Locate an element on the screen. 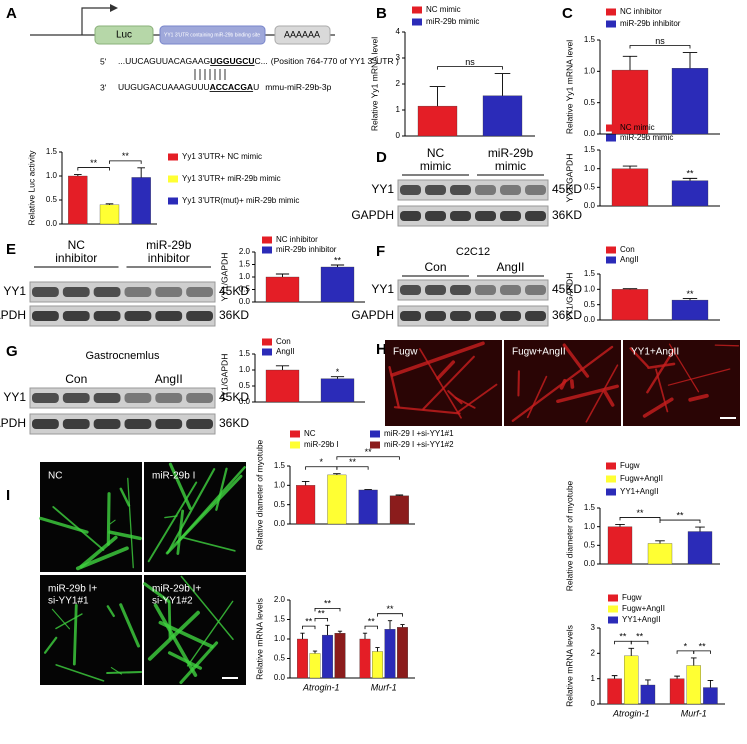 The height and width of the screenshot is (744, 747). seq-prime: 3' is located at coordinates (103, 87).